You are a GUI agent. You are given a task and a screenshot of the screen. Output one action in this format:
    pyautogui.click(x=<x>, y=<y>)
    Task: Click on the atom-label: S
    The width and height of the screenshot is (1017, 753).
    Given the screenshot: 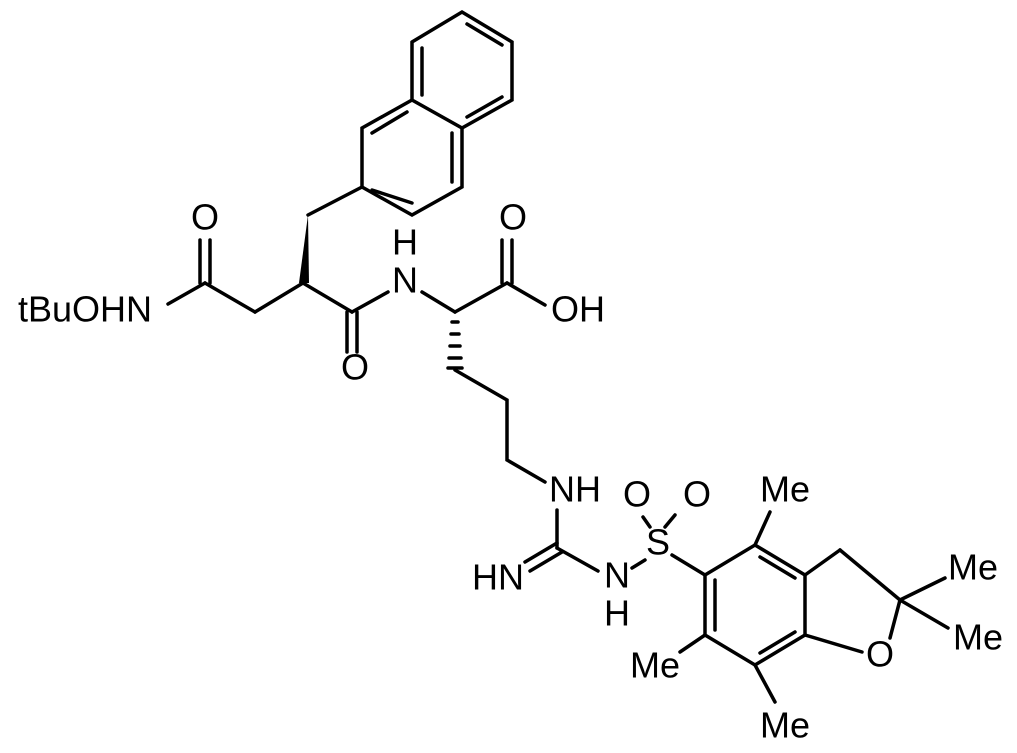 What is the action you would take?
    pyautogui.click(x=658, y=542)
    